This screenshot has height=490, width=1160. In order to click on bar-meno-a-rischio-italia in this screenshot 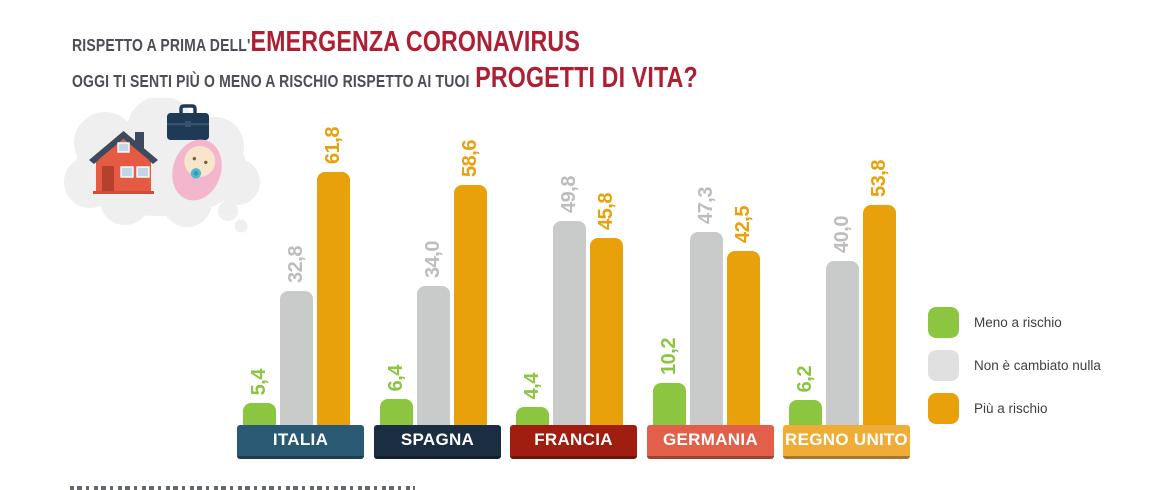, I will do `click(259, 414)`.